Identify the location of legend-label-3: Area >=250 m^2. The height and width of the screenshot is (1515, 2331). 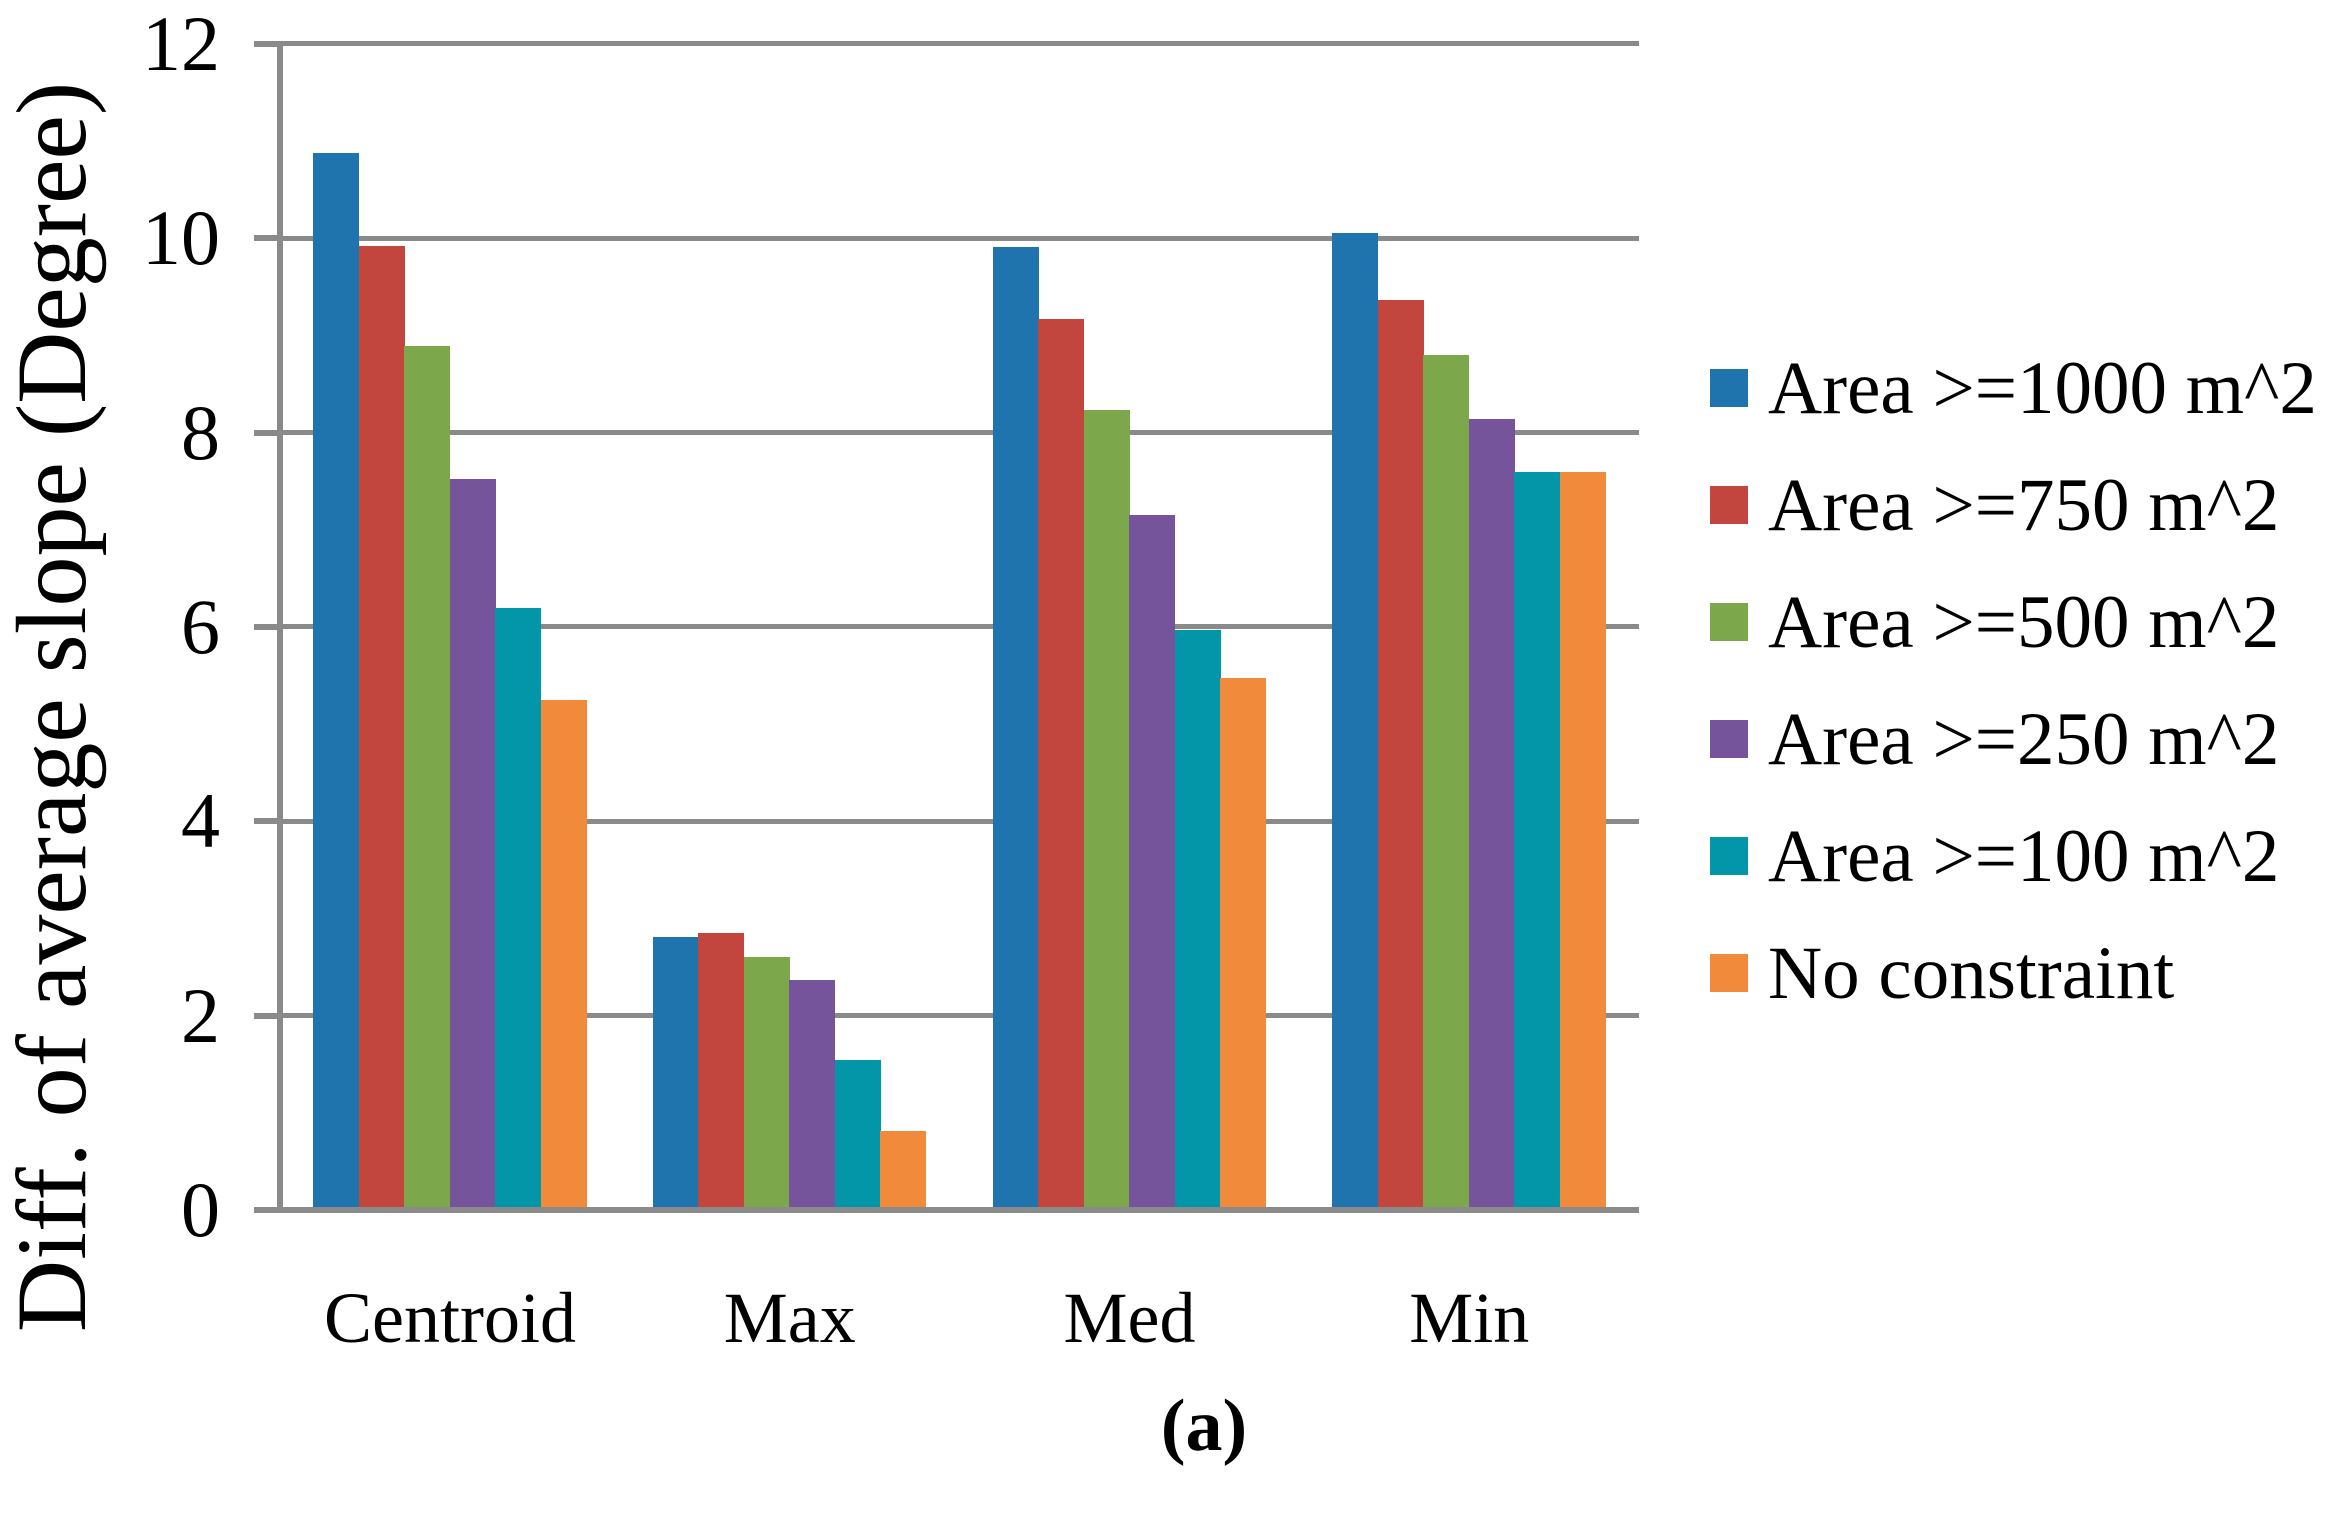
(2024, 739).